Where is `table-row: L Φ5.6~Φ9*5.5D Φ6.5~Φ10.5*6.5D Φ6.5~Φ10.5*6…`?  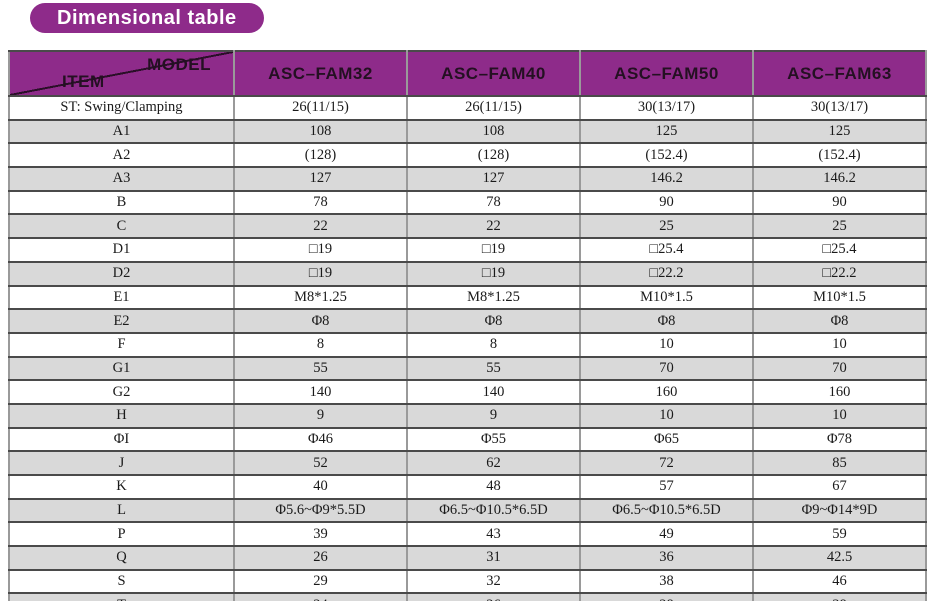 table-row: L Φ5.6~Φ9*5.5D Φ6.5~Φ10.5*6.5D Φ6.5~Φ10.5*6… is located at coordinates (467, 510).